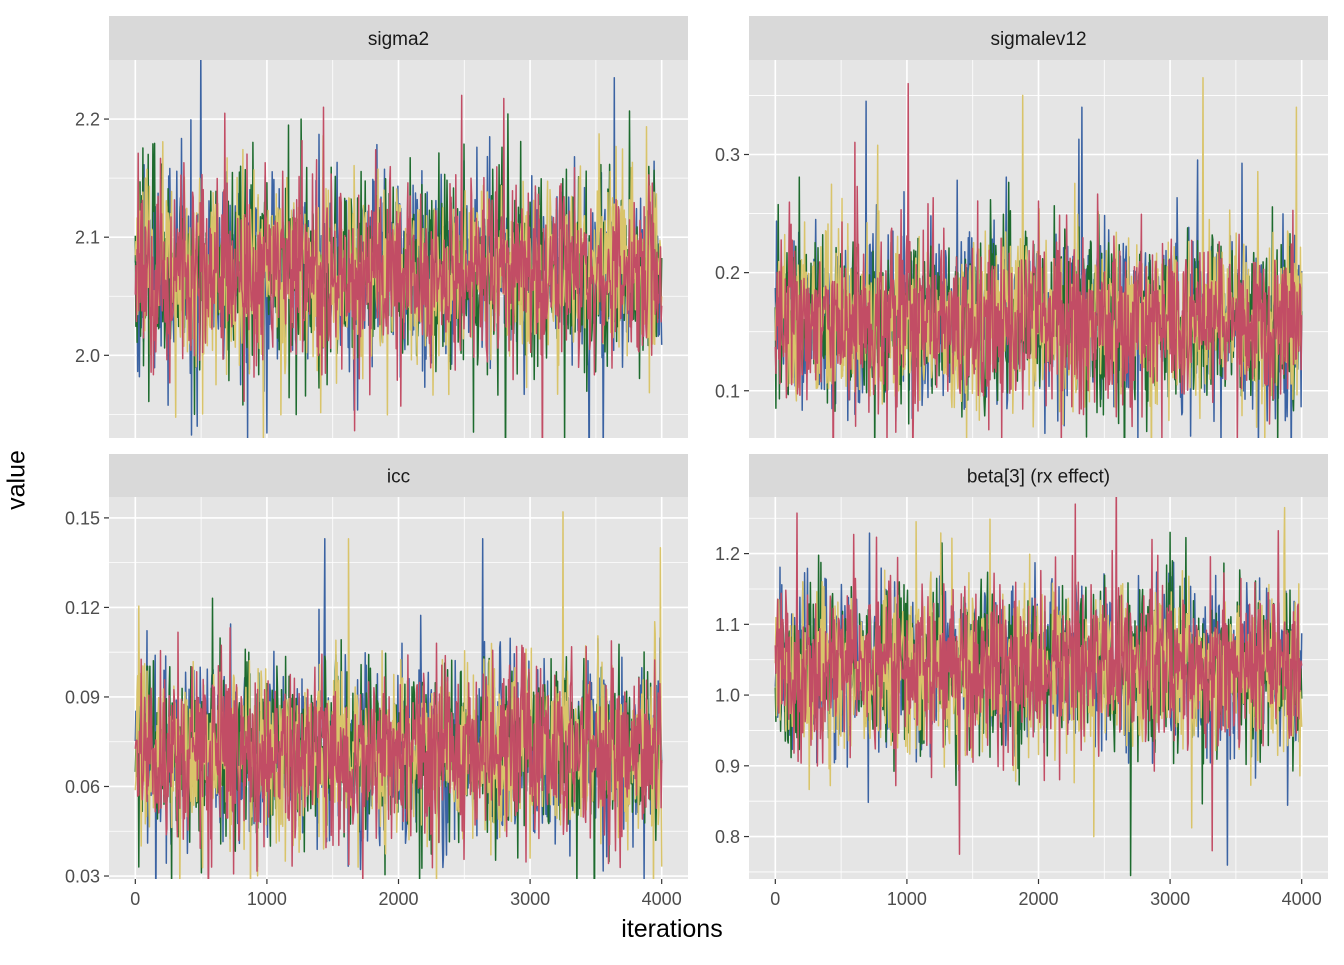 The width and height of the screenshot is (1344, 965). What do you see at coordinates (82, 518) in the screenshot?
I see `y-tick-label: 0.15` at bounding box center [82, 518].